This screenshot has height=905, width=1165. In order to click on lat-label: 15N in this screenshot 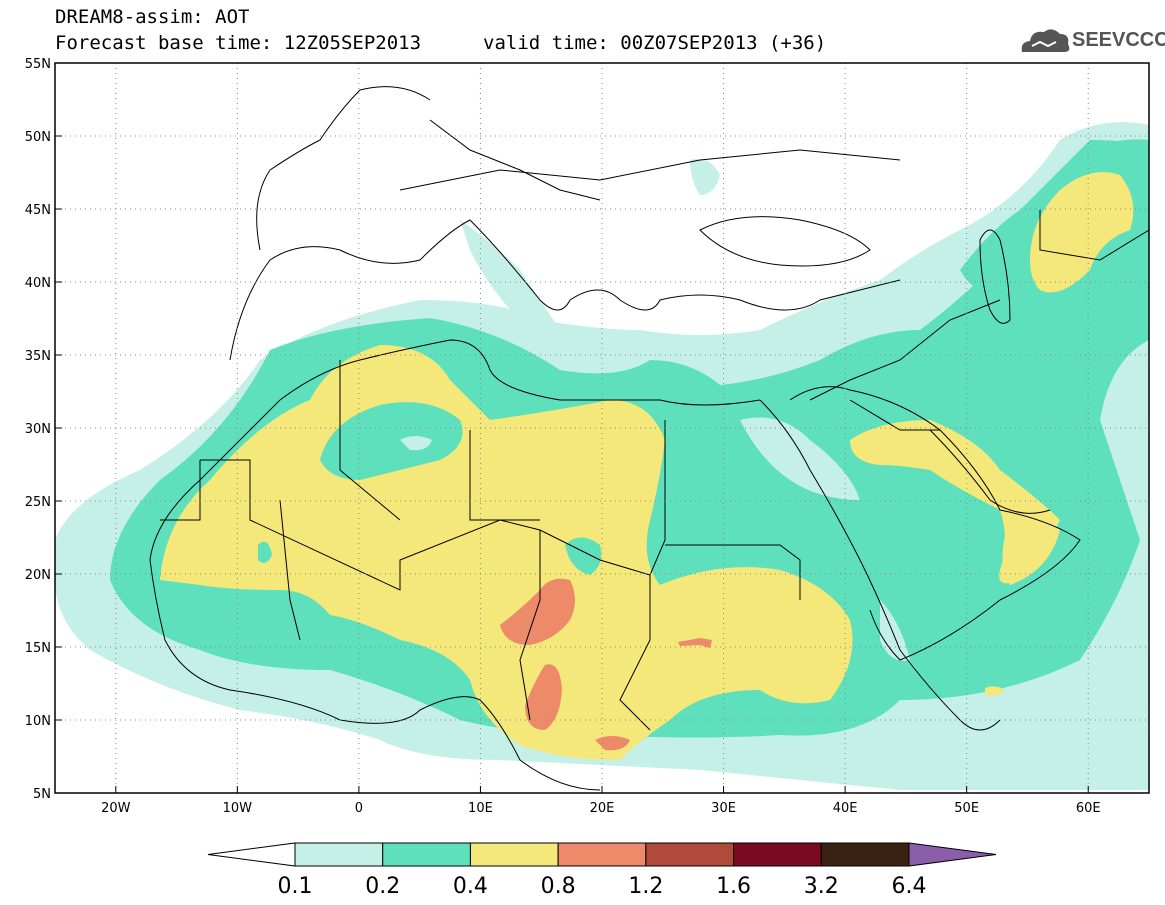, I will do `click(38, 648)`.